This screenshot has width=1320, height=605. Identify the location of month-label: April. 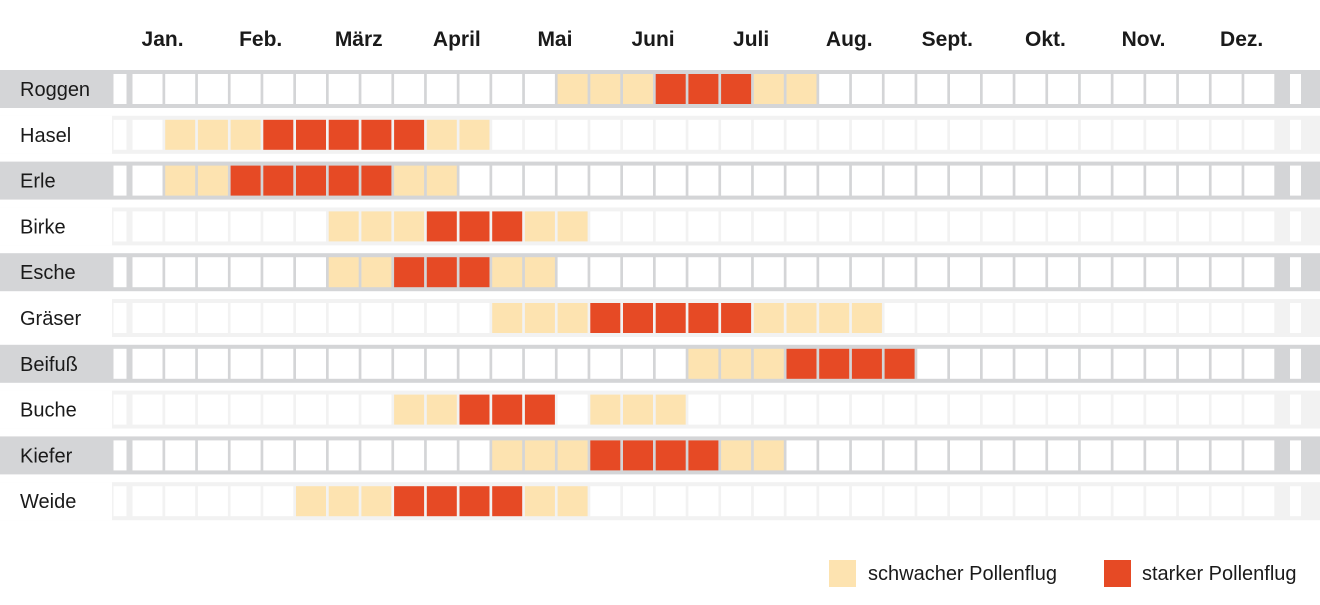
(457, 39).